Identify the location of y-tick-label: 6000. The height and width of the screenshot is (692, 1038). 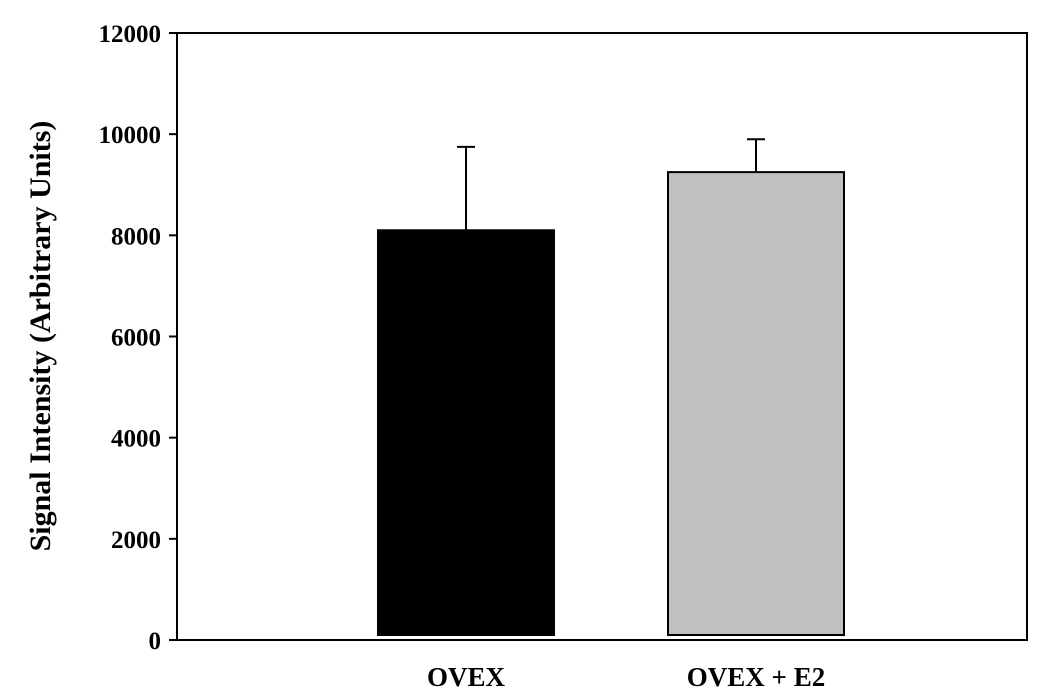
(136, 338).